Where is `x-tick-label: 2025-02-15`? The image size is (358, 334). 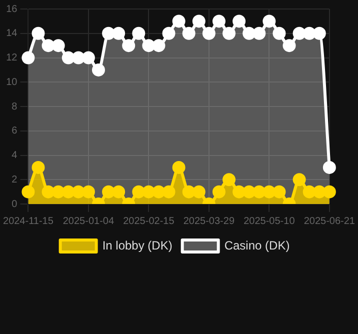 x-tick-label: 2025-02-15 is located at coordinates (149, 221).